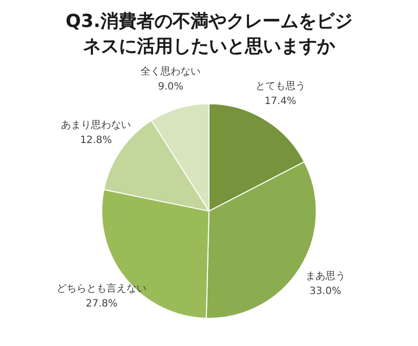 The height and width of the screenshot is (346, 418). What do you see at coordinates (171, 86) in the screenshot?
I see `data-label: 9.0%` at bounding box center [171, 86].